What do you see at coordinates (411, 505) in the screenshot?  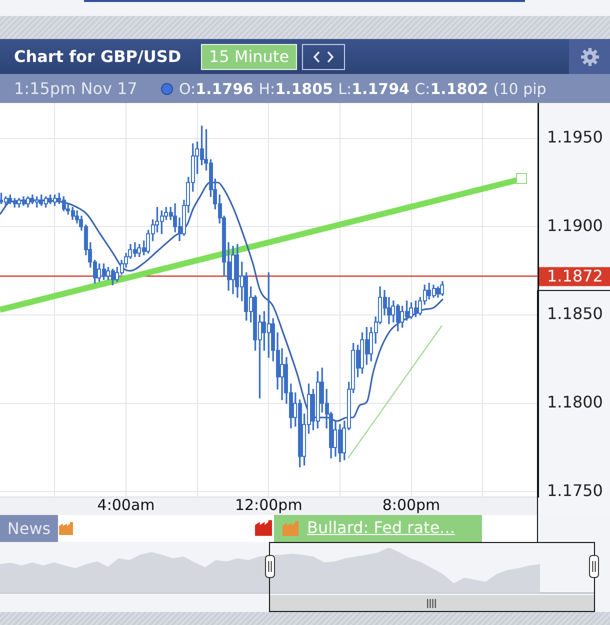 I see `x-tick-label: 8:00pm` at bounding box center [411, 505].